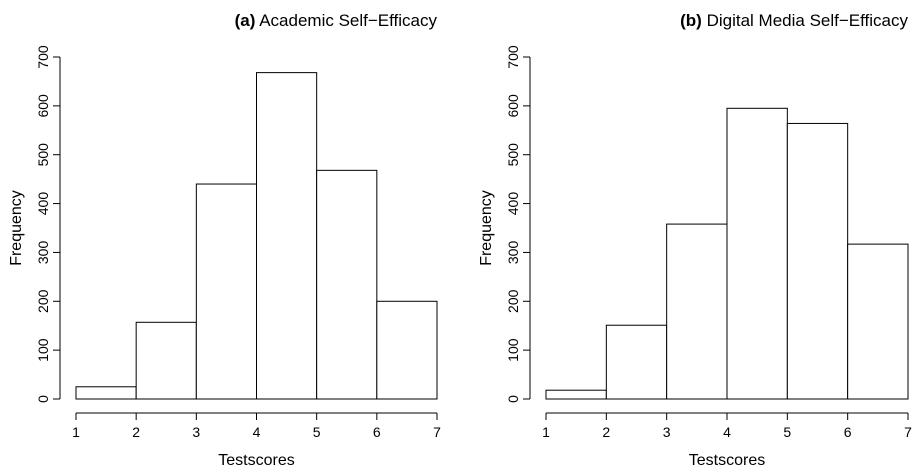 Image resolution: width=915 pixels, height=469 pixels. What do you see at coordinates (808, 20) in the screenshot?
I see `title-text: Digital Media Self−Efficacy` at bounding box center [808, 20].